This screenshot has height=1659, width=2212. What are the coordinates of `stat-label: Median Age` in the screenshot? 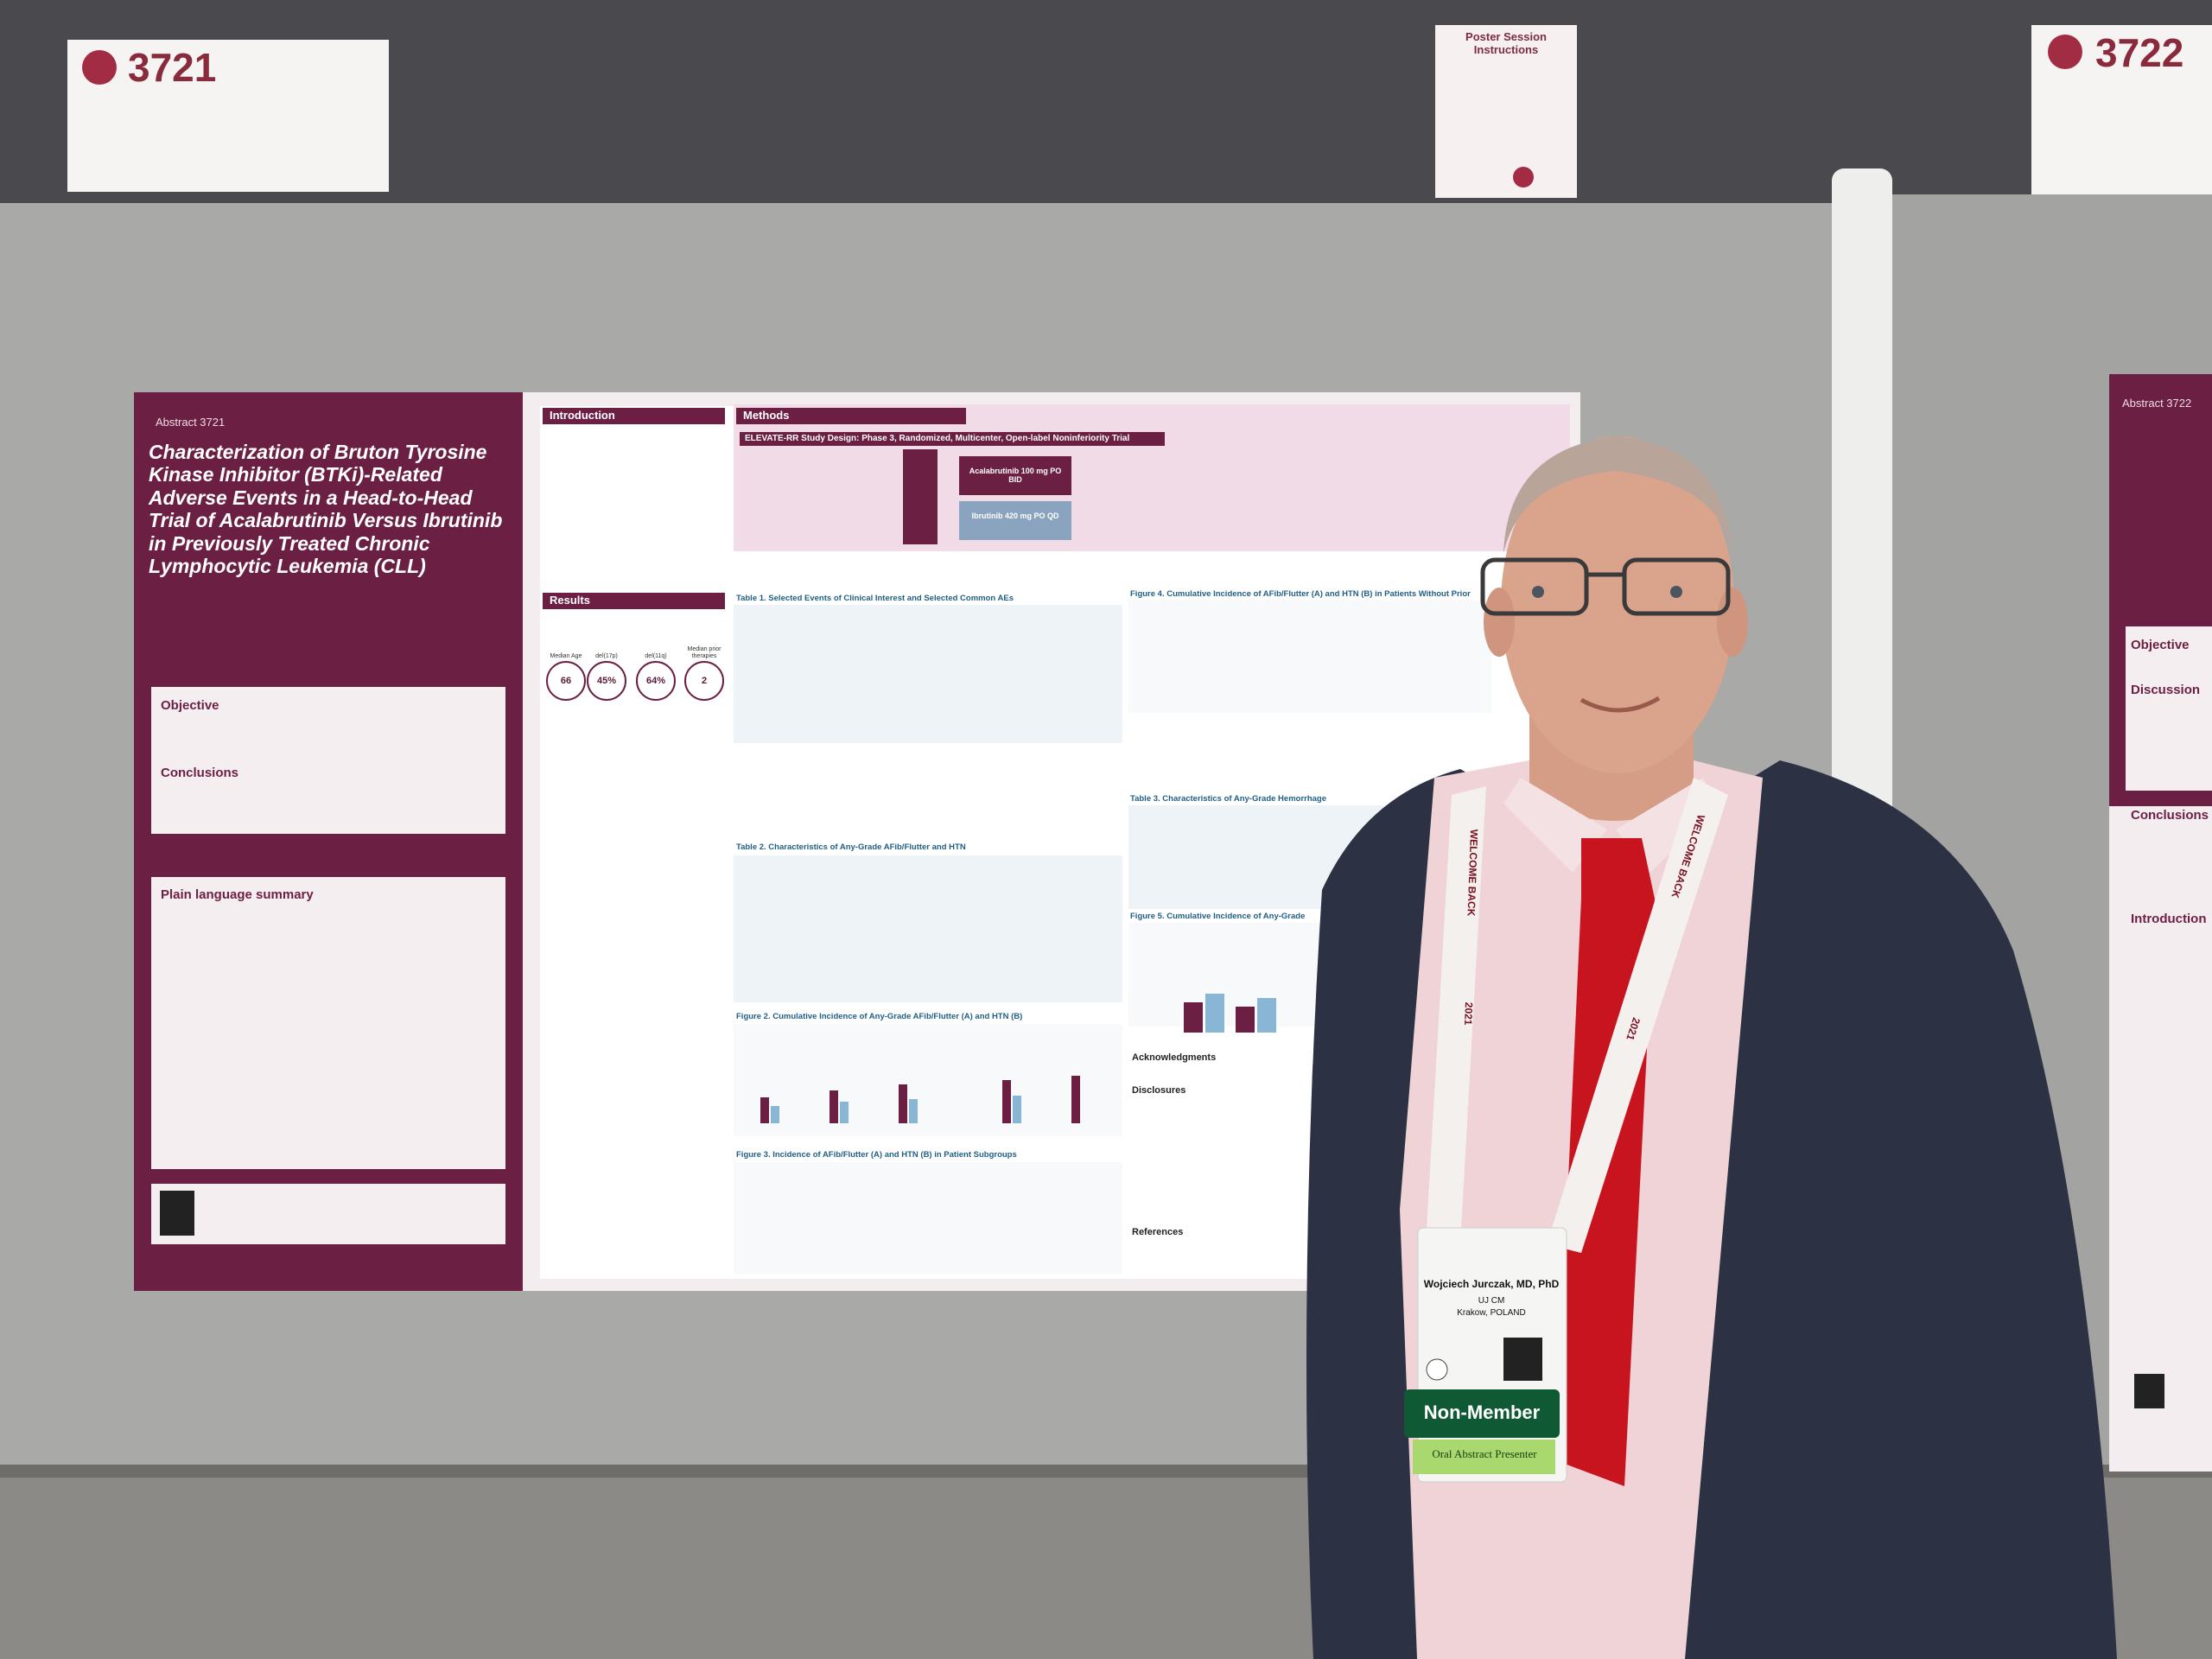 It's located at (566, 656).